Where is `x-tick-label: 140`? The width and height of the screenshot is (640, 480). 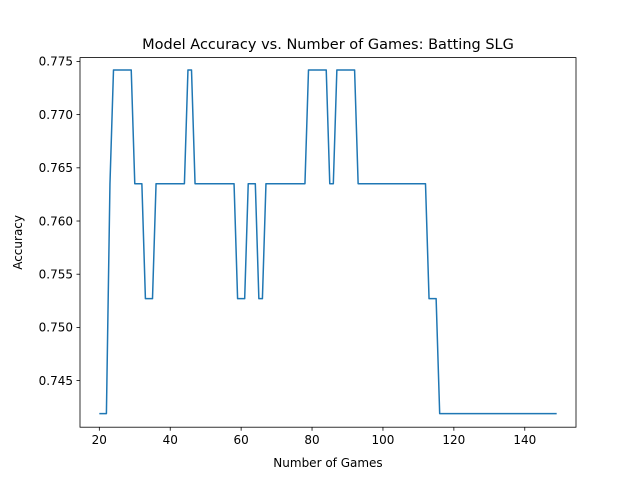 x-tick-label: 140 is located at coordinates (524, 440).